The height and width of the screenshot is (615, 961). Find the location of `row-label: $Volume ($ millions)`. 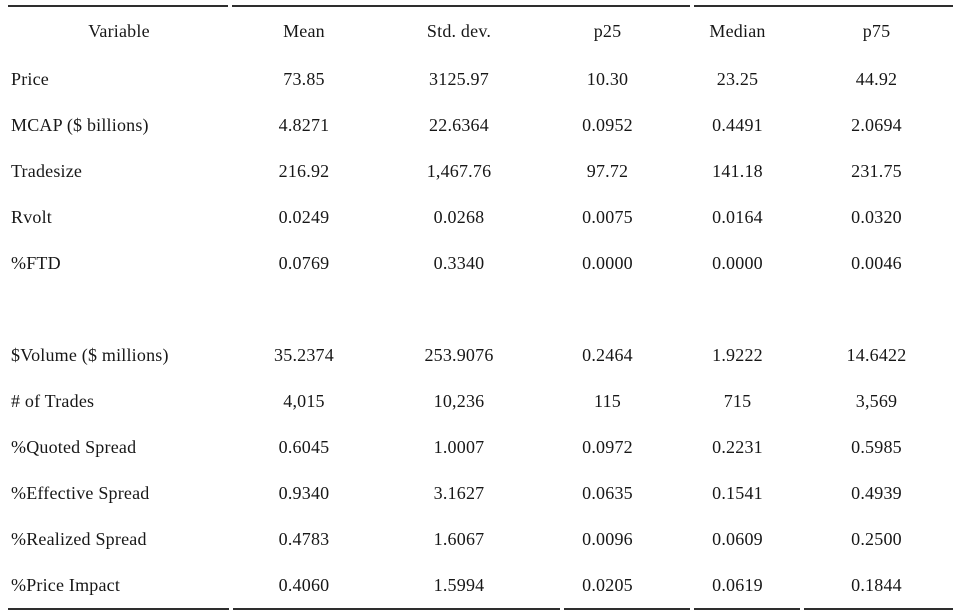

row-label: $Volume ($ millions) is located at coordinates (90, 354).